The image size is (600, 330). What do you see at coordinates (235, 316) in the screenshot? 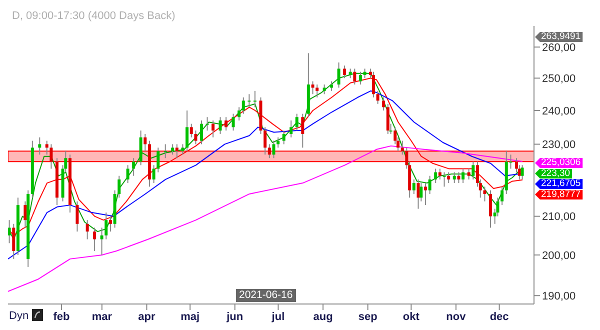
I see `x-tick-label: jun` at bounding box center [235, 316].